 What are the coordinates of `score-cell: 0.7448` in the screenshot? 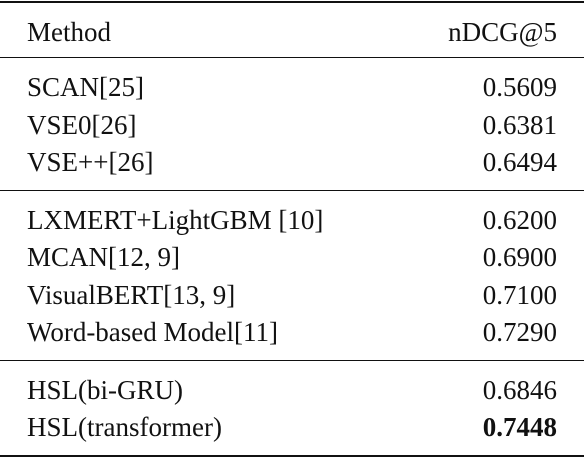 It's located at (519, 427).